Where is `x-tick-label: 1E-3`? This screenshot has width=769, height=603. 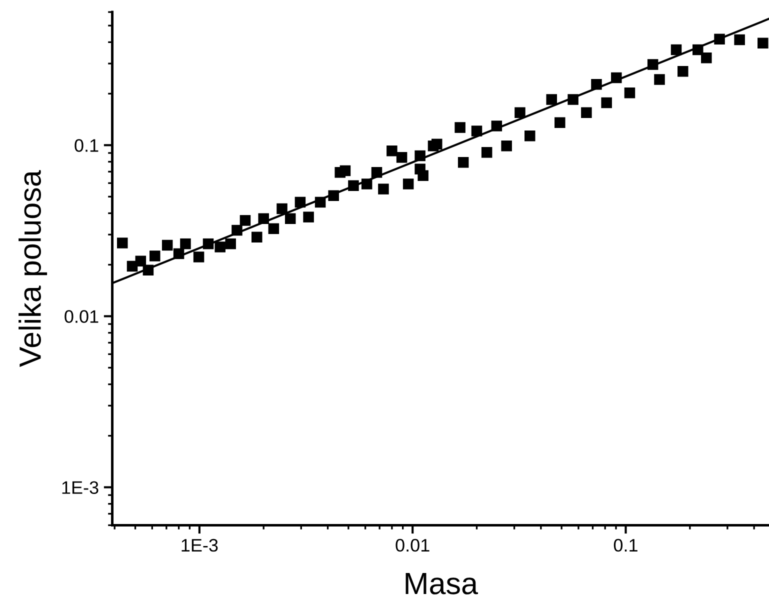 x-tick-label: 1E-3 is located at coordinates (200, 545).